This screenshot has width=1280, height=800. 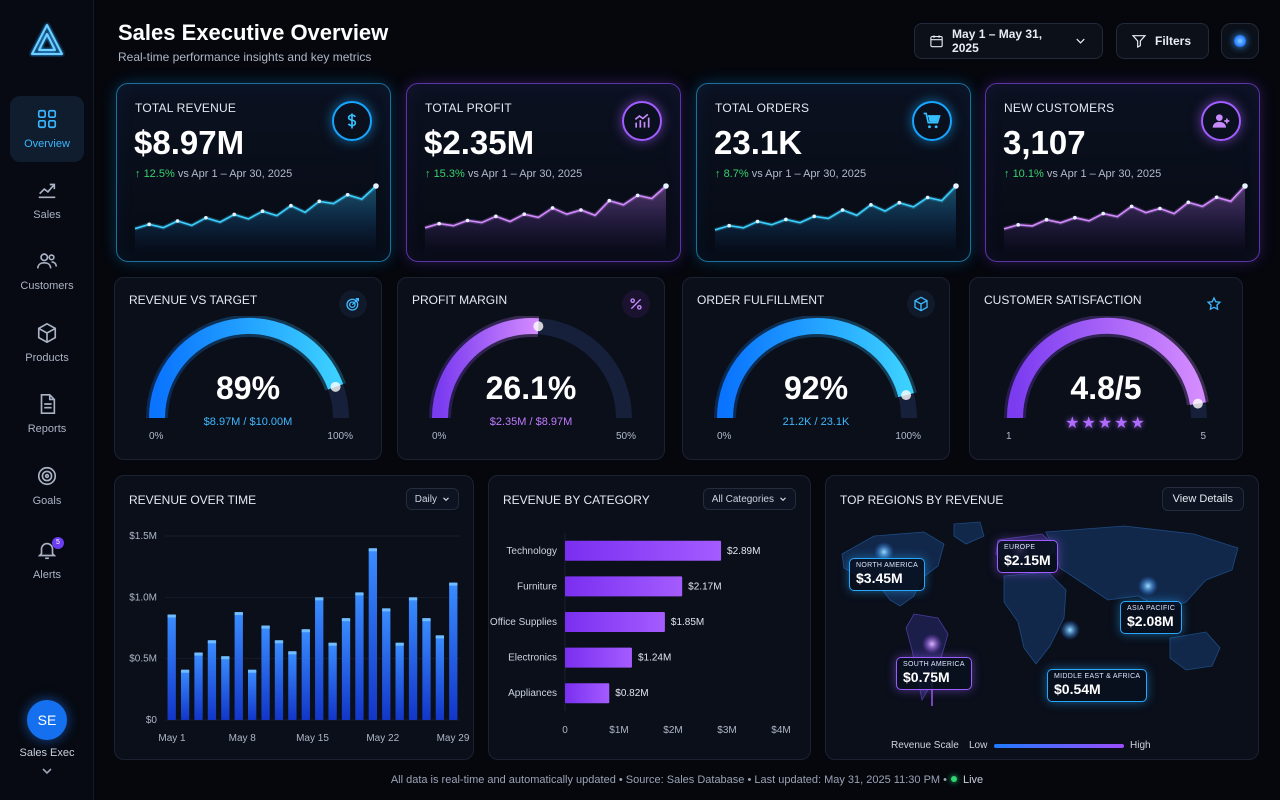 I want to click on category-label: Electronics, so click(x=532, y=658).